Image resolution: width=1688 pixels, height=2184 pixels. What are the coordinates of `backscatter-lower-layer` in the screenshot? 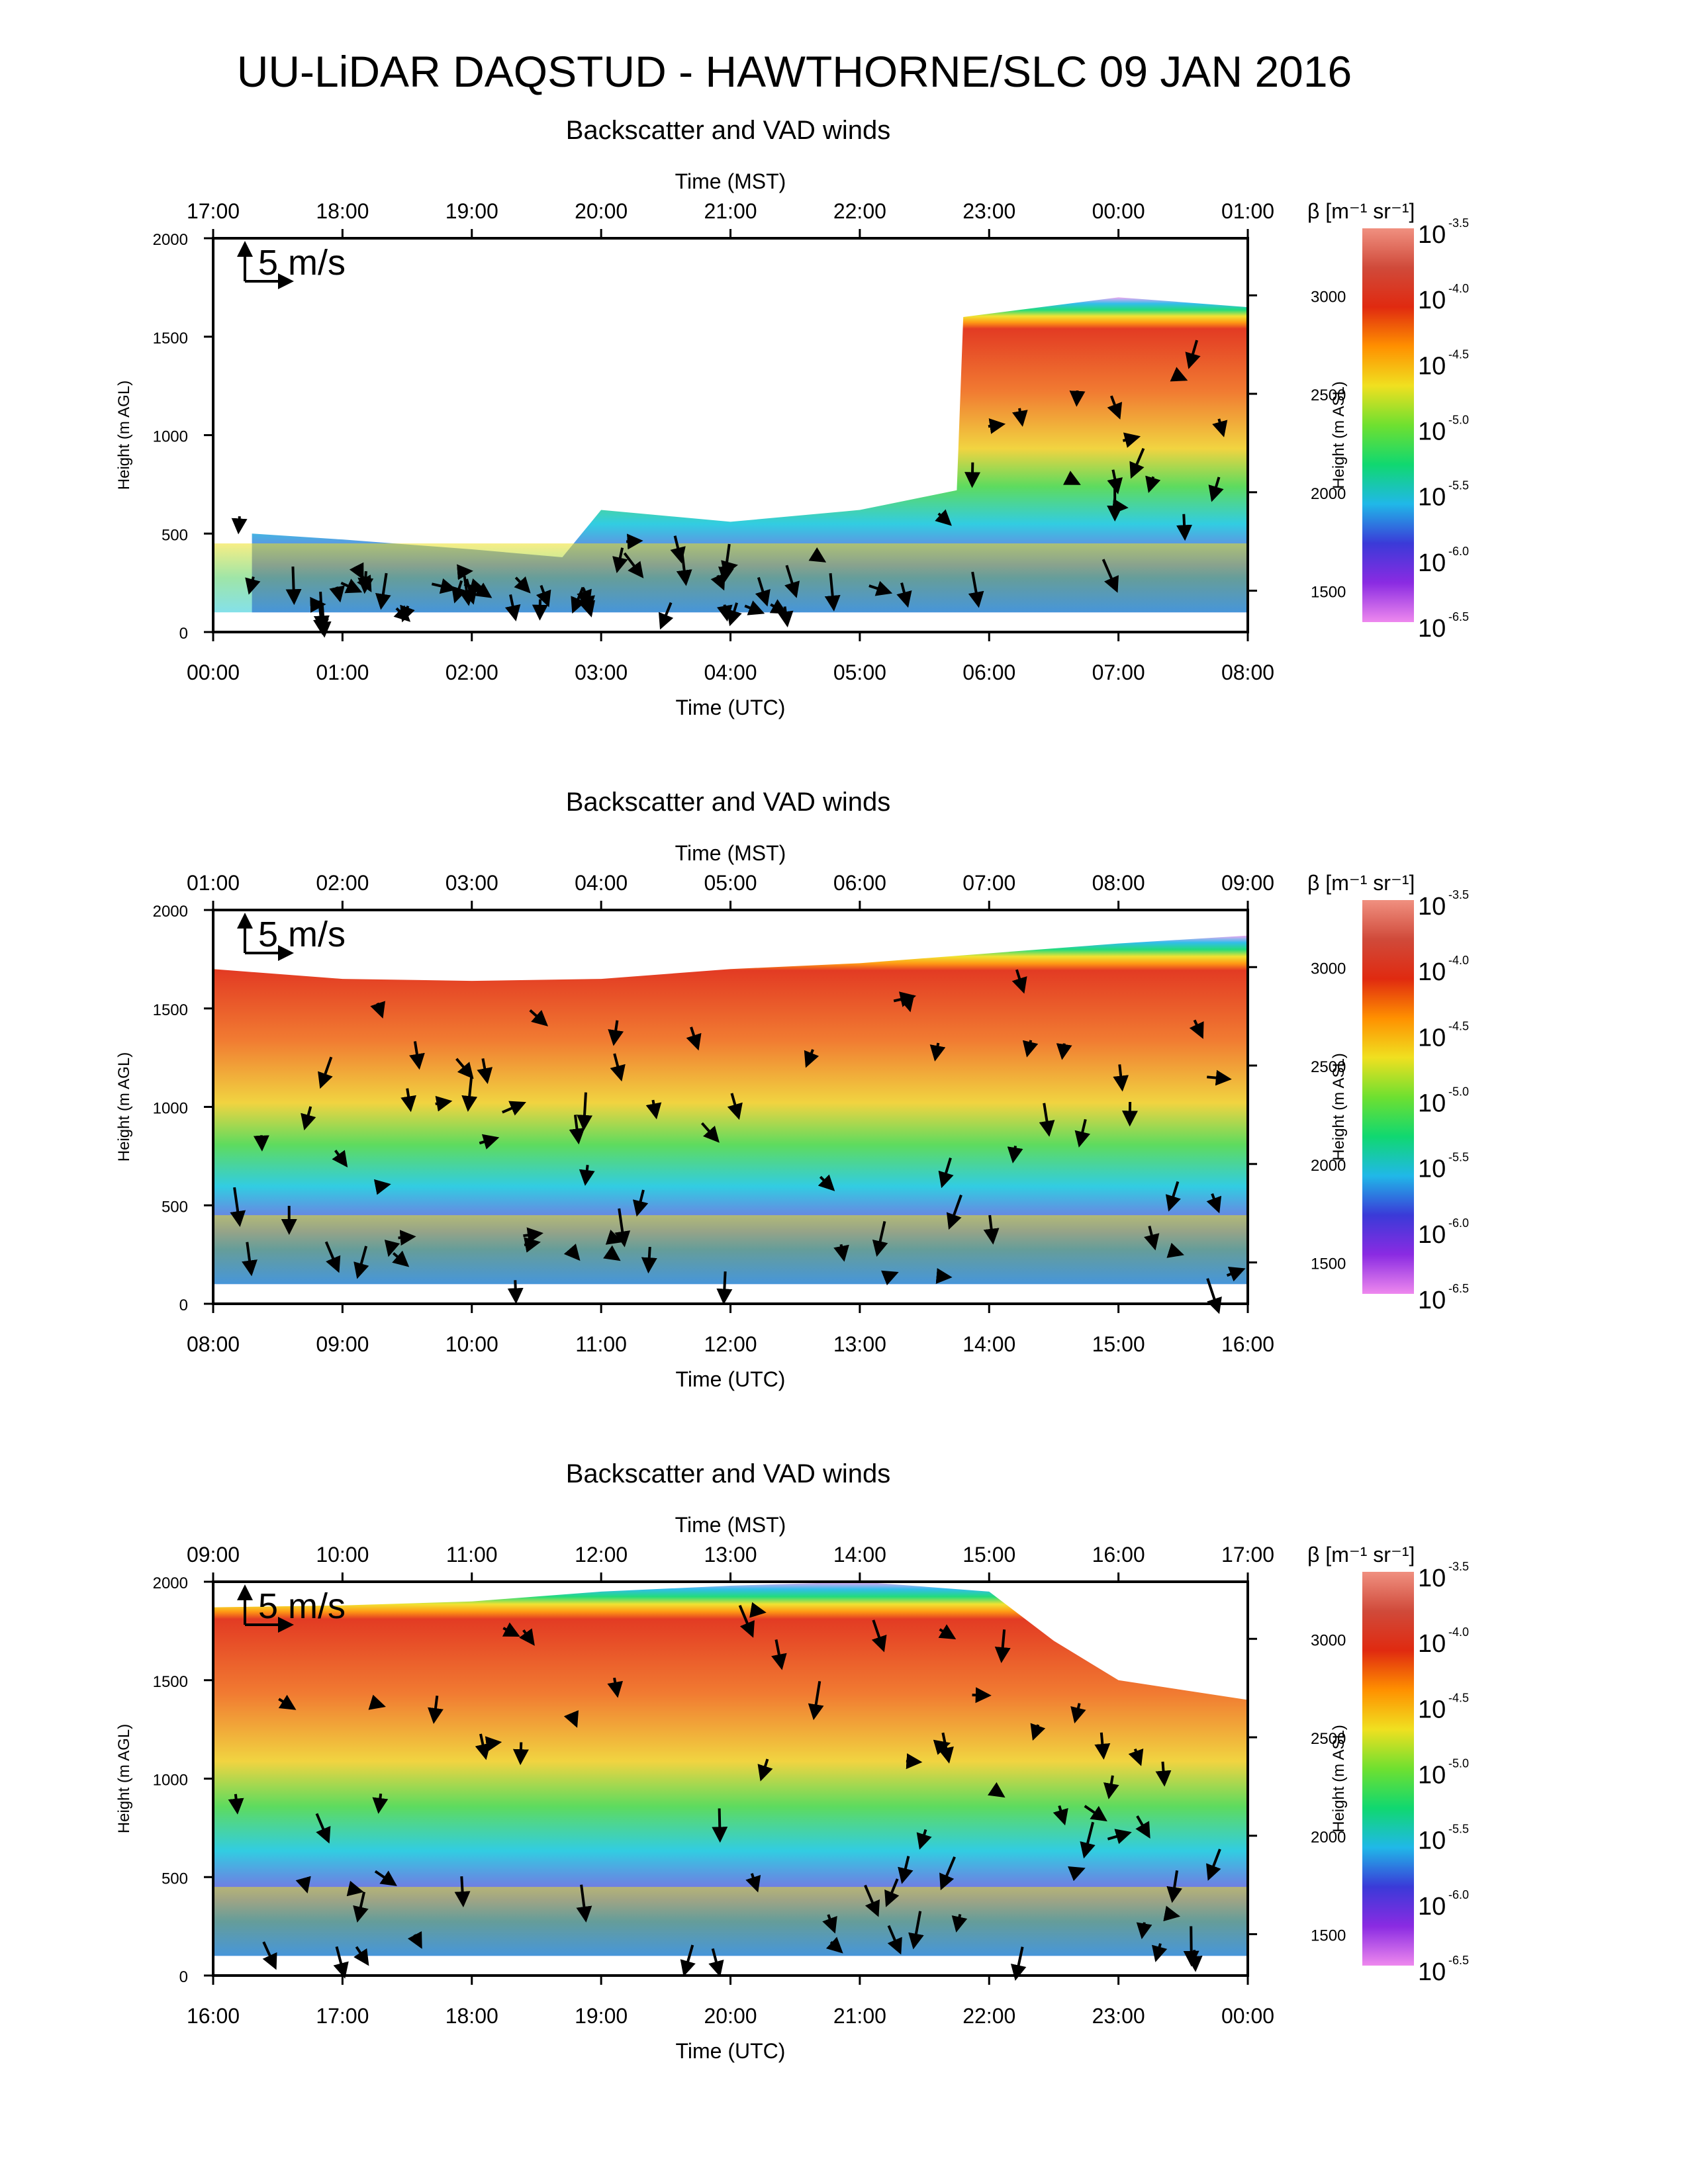 It's located at (730, 578).